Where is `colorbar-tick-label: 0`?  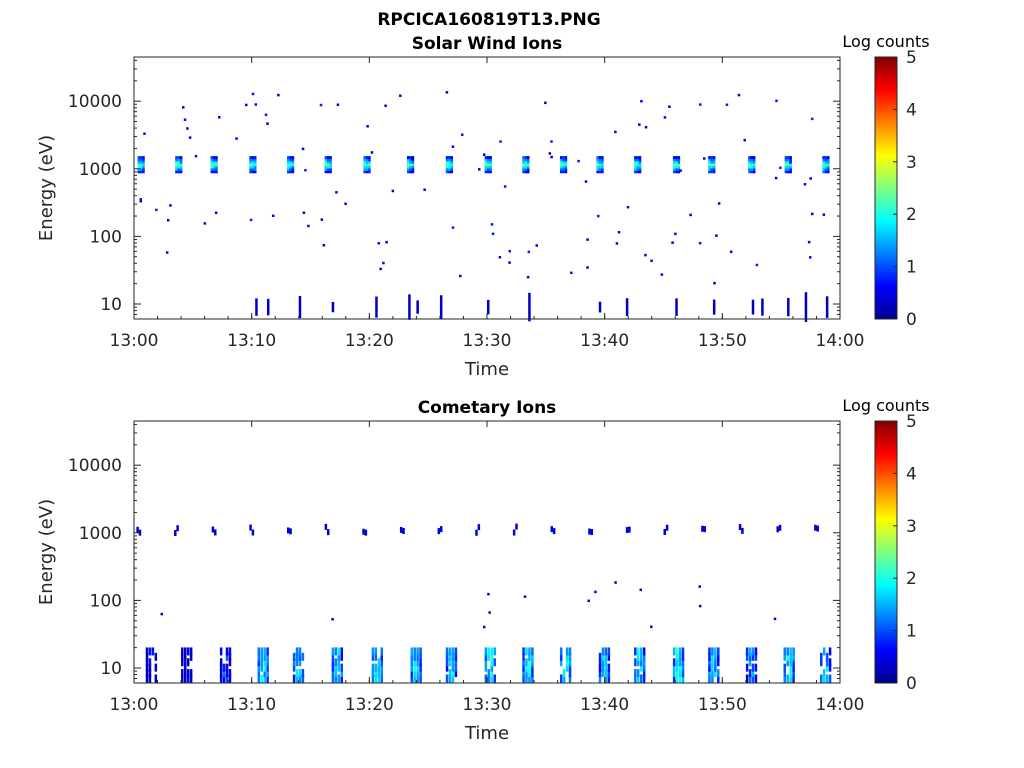 colorbar-tick-label: 0 is located at coordinates (911, 320).